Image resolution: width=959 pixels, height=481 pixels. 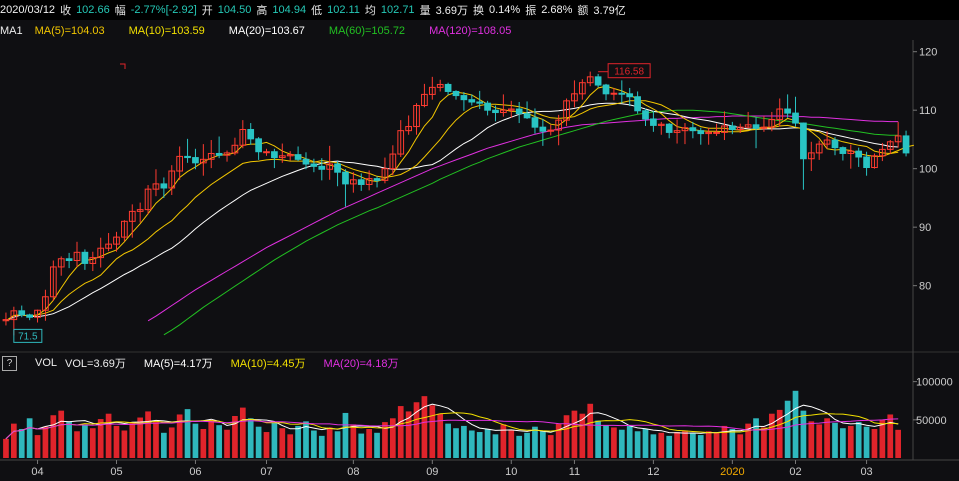 I want to click on time-tick-label: 03, so click(x=866, y=472).